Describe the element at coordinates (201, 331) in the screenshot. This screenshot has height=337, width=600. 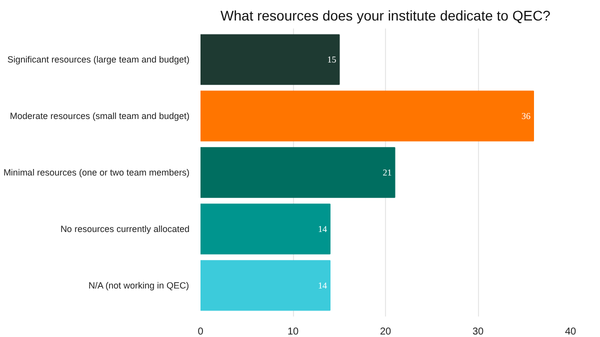
I see `x-tick-label: 0` at that location.